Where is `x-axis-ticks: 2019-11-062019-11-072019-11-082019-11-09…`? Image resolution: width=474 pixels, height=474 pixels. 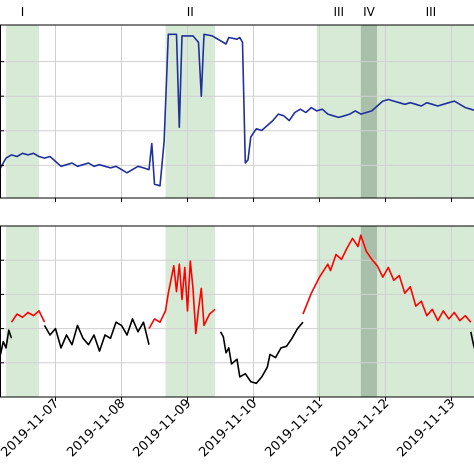 x-axis-ticks: 2019-11-062019-11-072019-11-082019-11-09… is located at coordinates (229, 428).